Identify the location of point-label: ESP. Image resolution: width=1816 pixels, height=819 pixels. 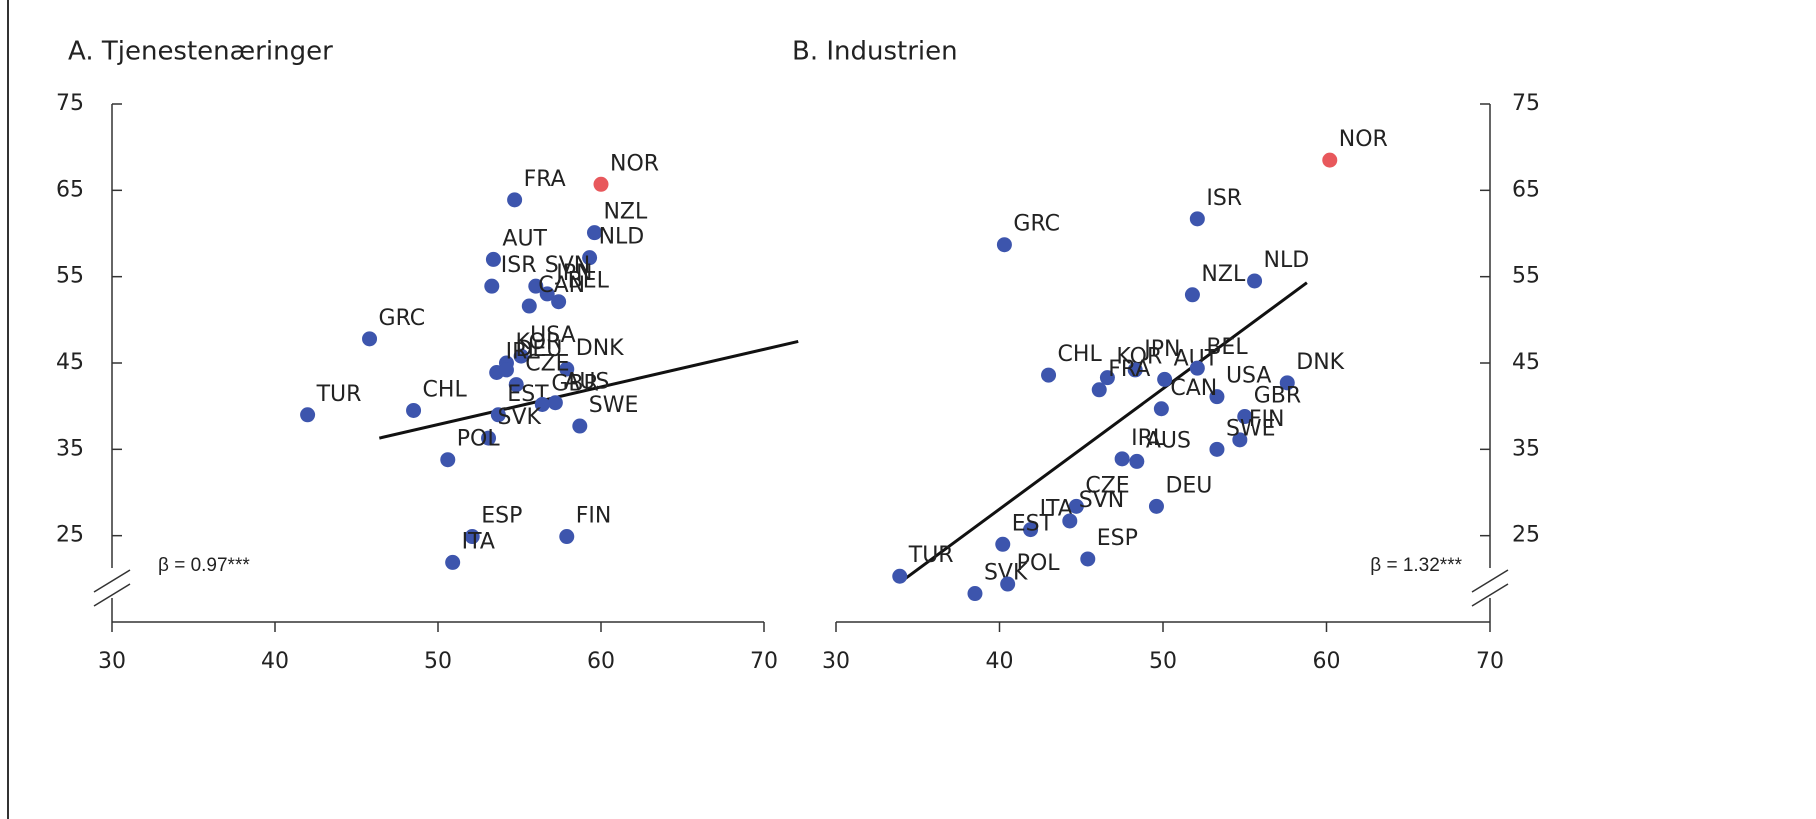
(1117, 538).